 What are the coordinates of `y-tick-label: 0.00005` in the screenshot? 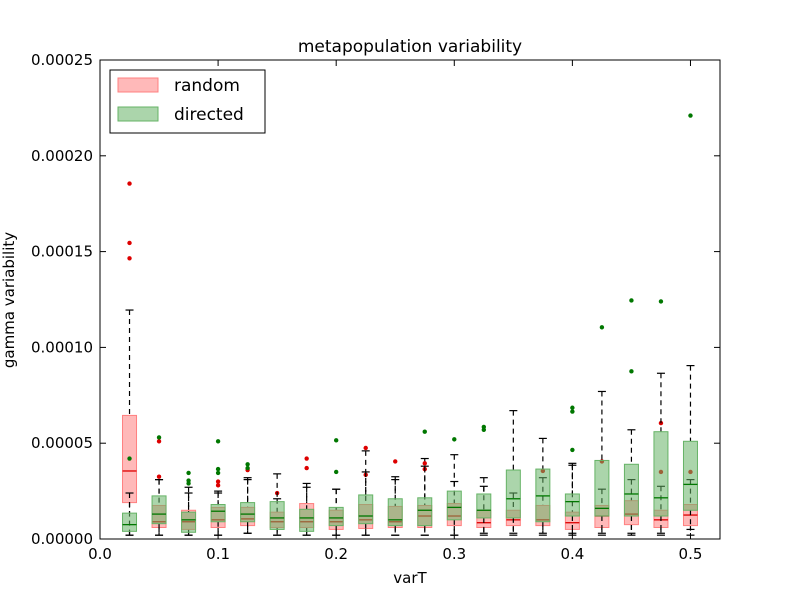 It's located at (62, 443).